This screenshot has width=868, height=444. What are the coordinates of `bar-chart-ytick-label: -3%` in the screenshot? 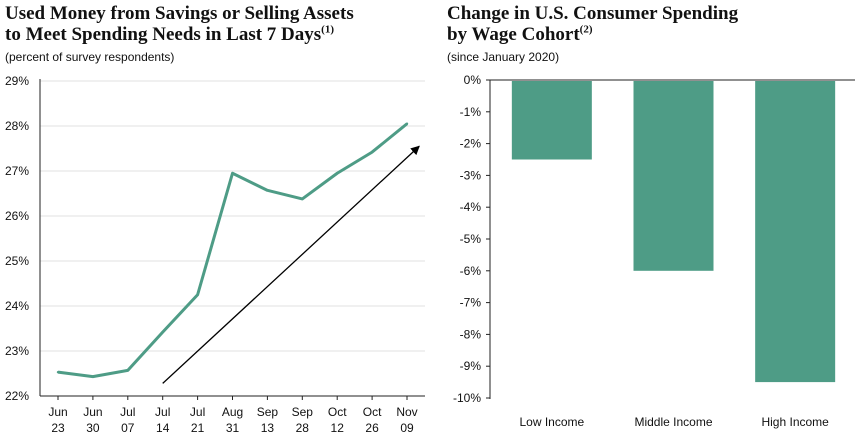 It's located at (471, 175).